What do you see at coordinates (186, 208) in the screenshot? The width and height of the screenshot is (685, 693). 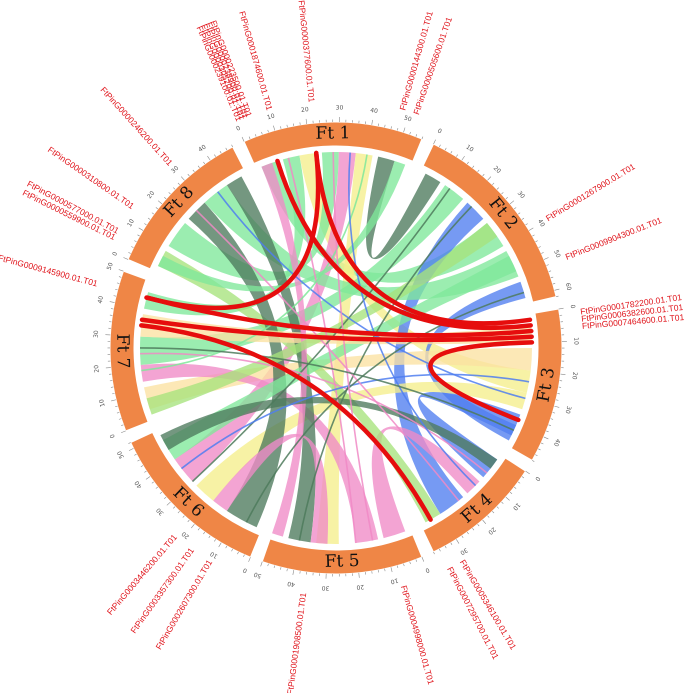 I see `chromosome-ft8` at bounding box center [186, 208].